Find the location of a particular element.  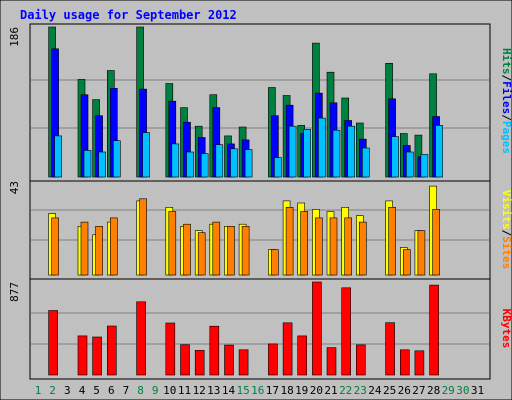

day-label: 24 is located at coordinates (375, 390).